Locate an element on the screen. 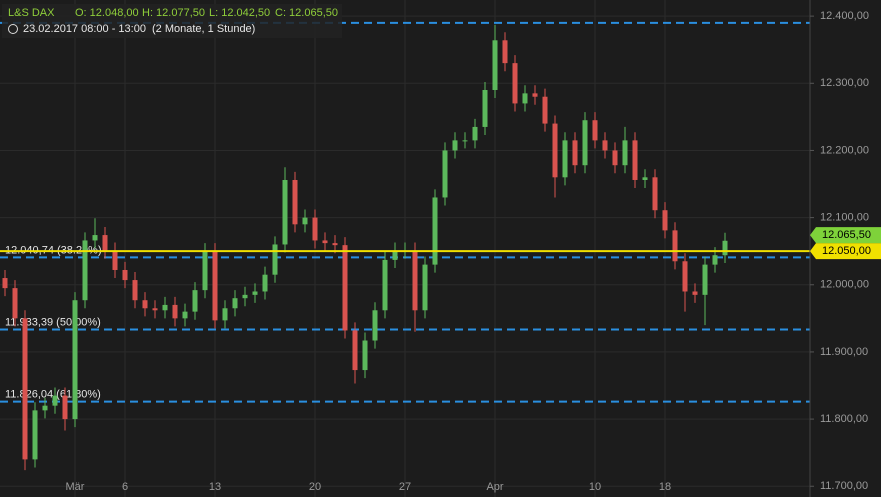  ohlc-low: L: 12.042,50 is located at coordinates (239, 13).